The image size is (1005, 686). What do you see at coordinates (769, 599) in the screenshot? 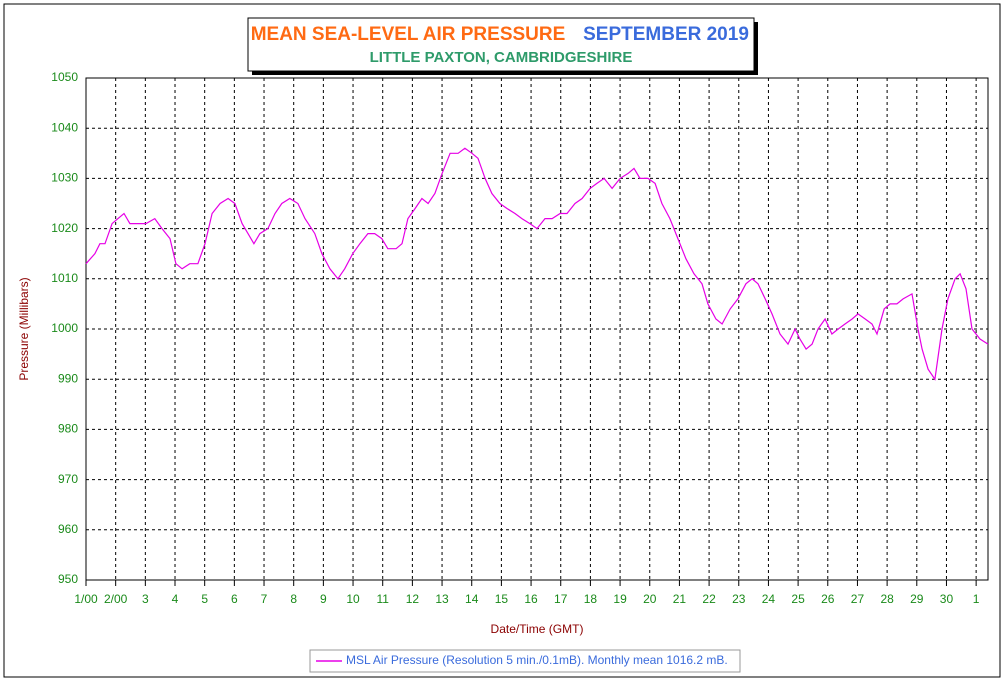
I see `x-tick-label: 24` at bounding box center [769, 599].